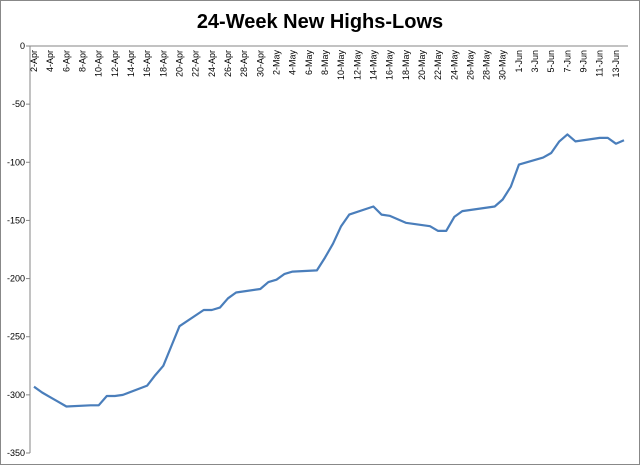 This screenshot has height=470, width=640. I want to click on y-tick-label: -350, so click(16, 453).